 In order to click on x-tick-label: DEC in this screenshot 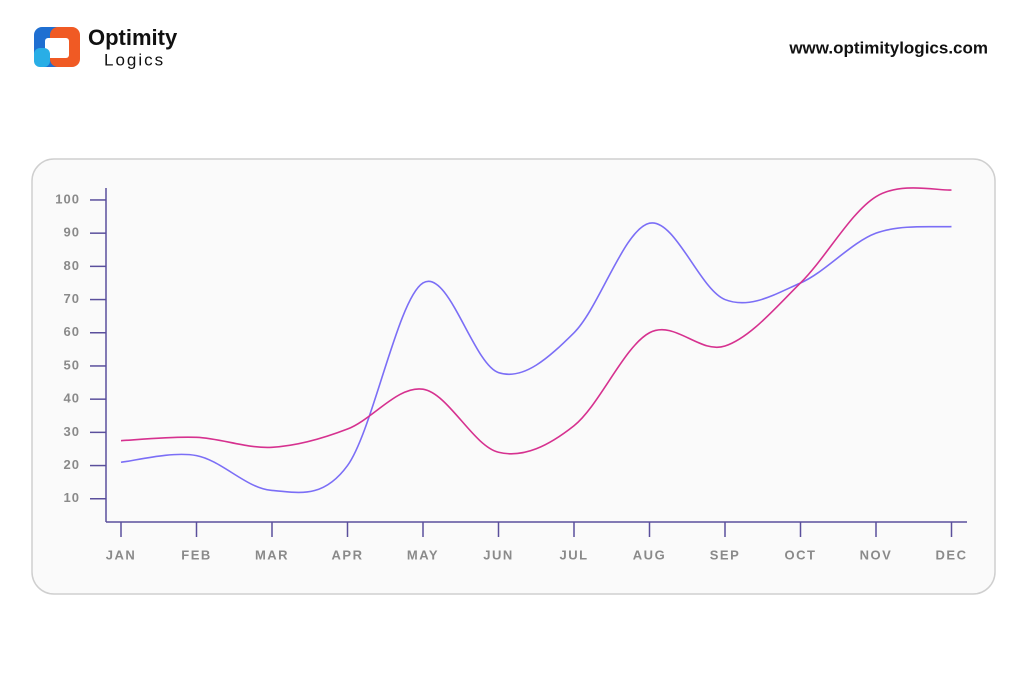, I will do `click(952, 554)`.